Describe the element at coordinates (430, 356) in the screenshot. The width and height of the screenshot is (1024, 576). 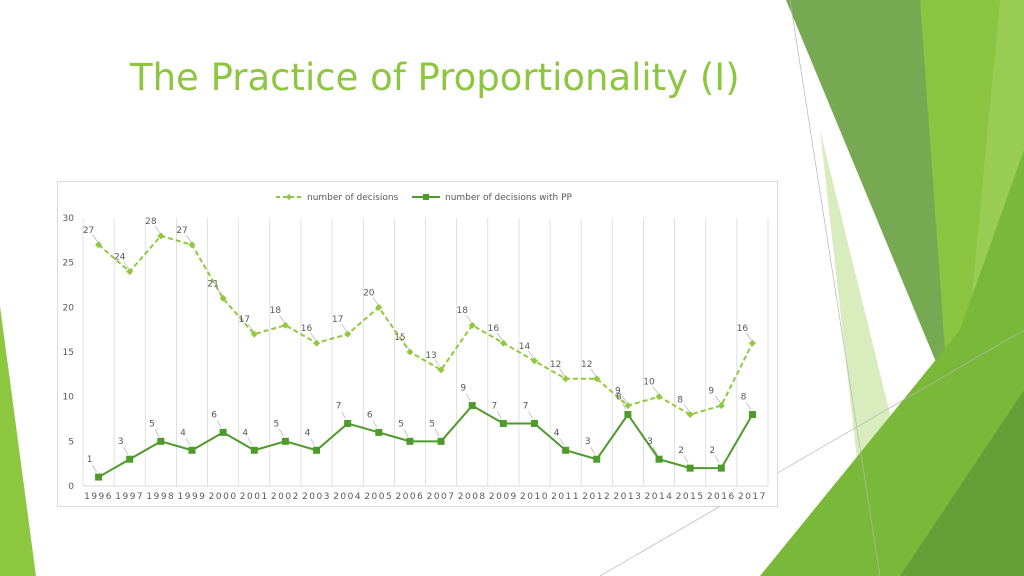
I see `data-label-number-of-decisions: 13` at that location.